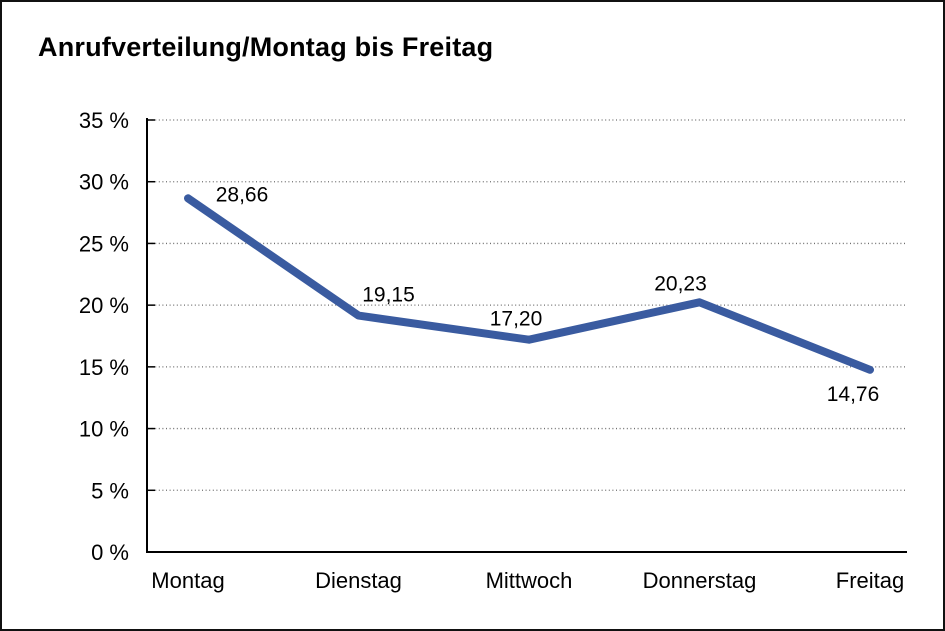 Image resolution: width=945 pixels, height=631 pixels. Describe the element at coordinates (853, 394) in the screenshot. I see `data-point-label: 14,76` at that location.